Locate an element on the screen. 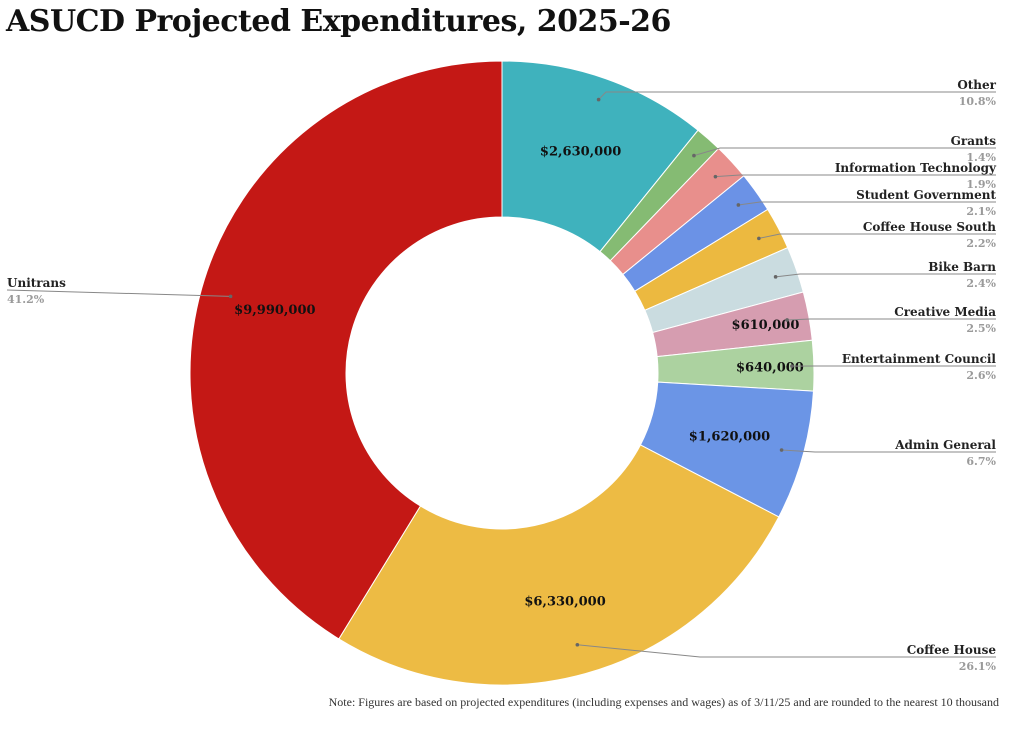 Image resolution: width=1011 pixels, height=730 pixels. value-label-other: $2,630,000 is located at coordinates (580, 151).